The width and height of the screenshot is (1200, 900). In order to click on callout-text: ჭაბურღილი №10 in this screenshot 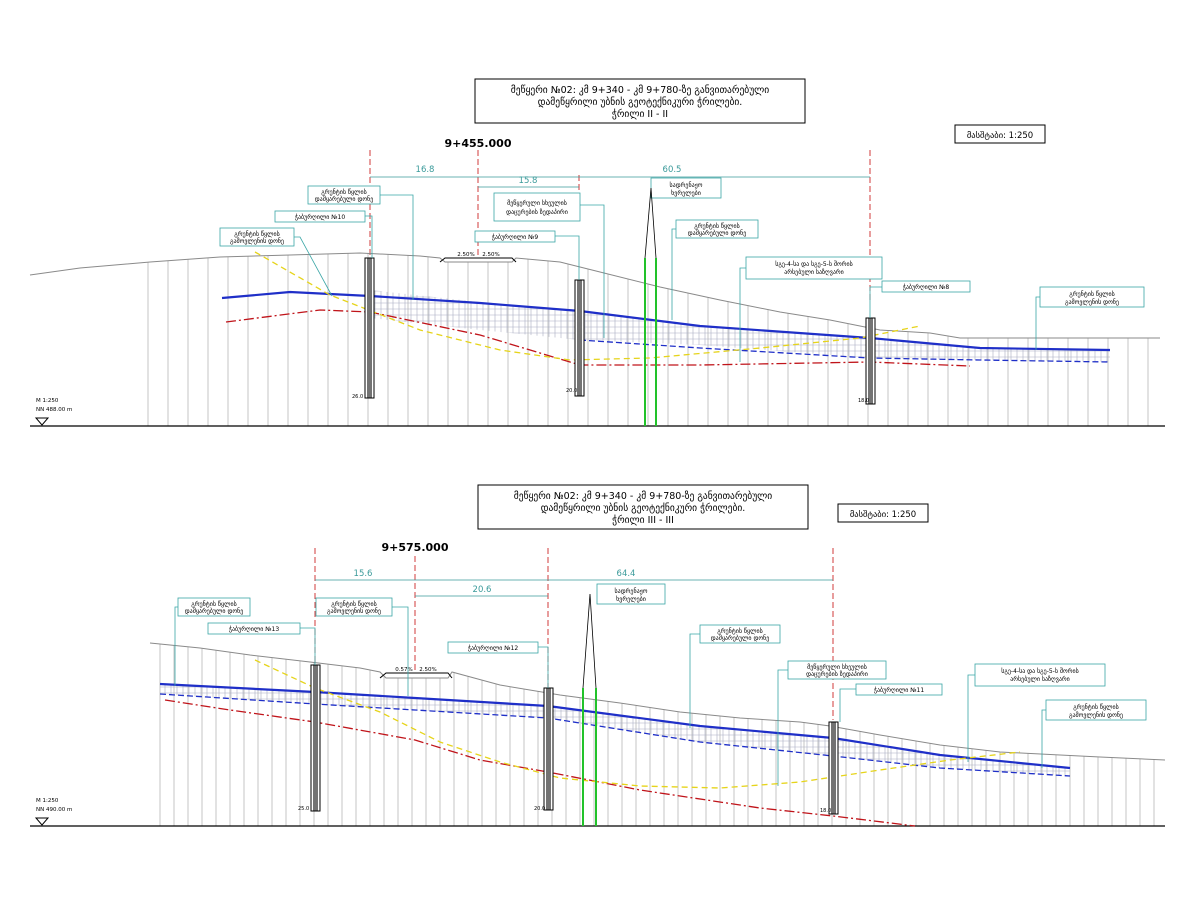, I will do `click(320, 217)`.